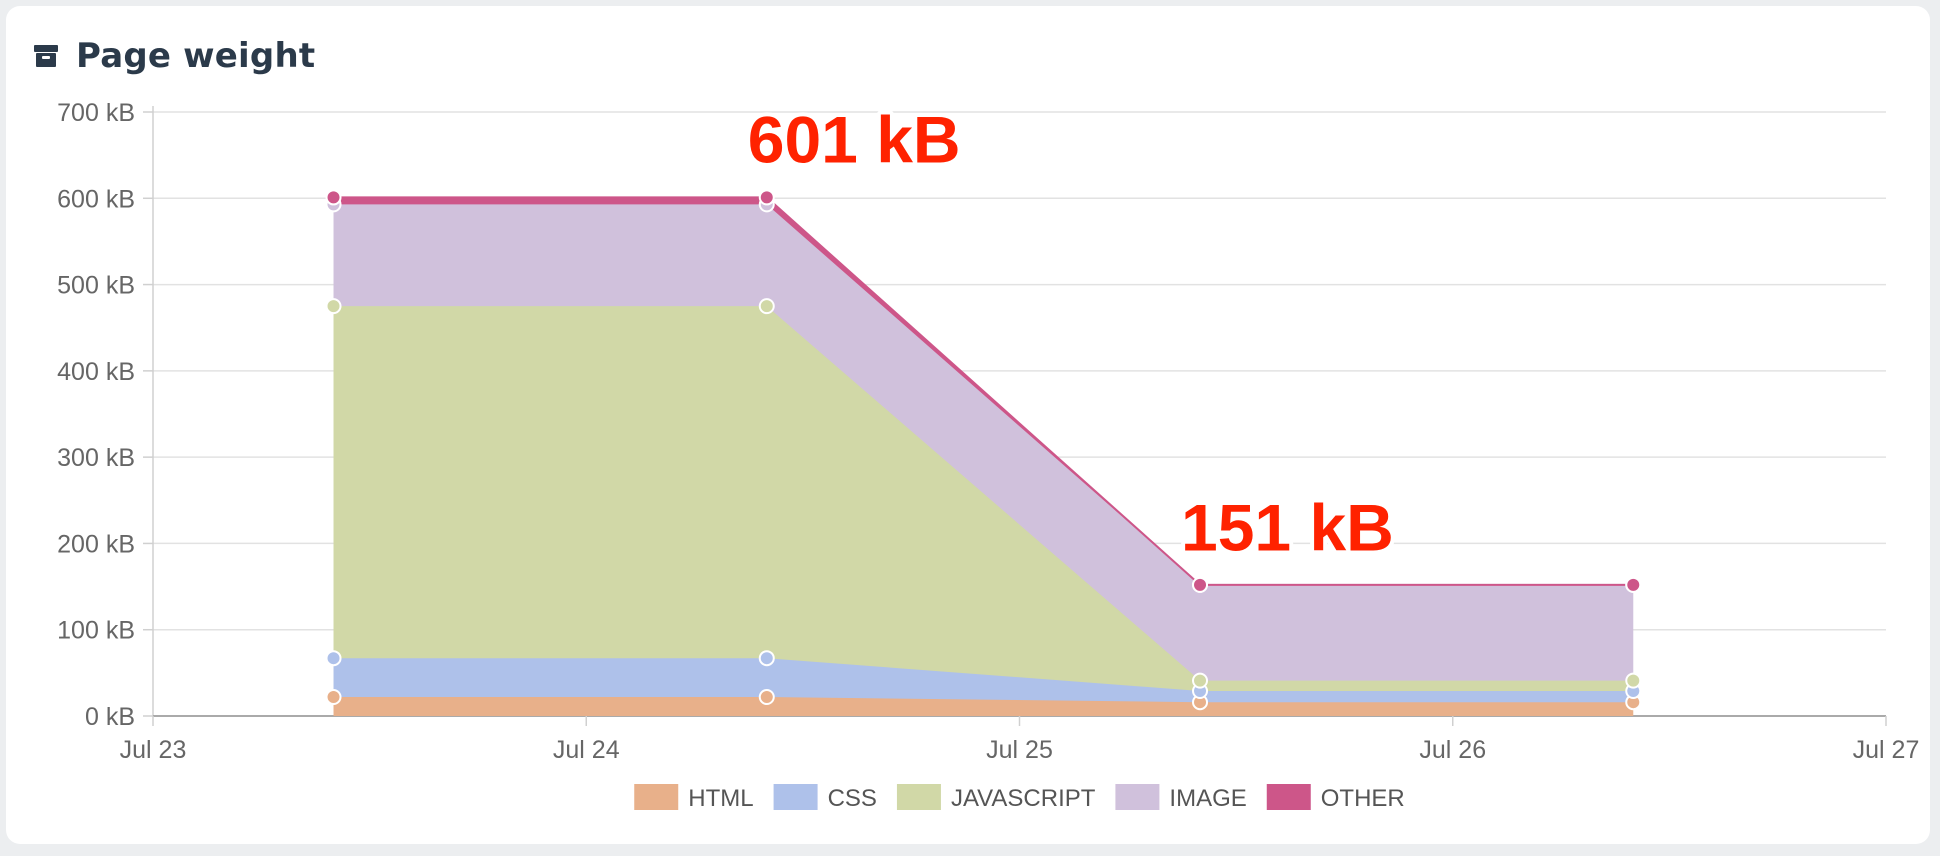  Describe the element at coordinates (1207, 798) in the screenshot. I see `legend-label: IMAGE` at that location.